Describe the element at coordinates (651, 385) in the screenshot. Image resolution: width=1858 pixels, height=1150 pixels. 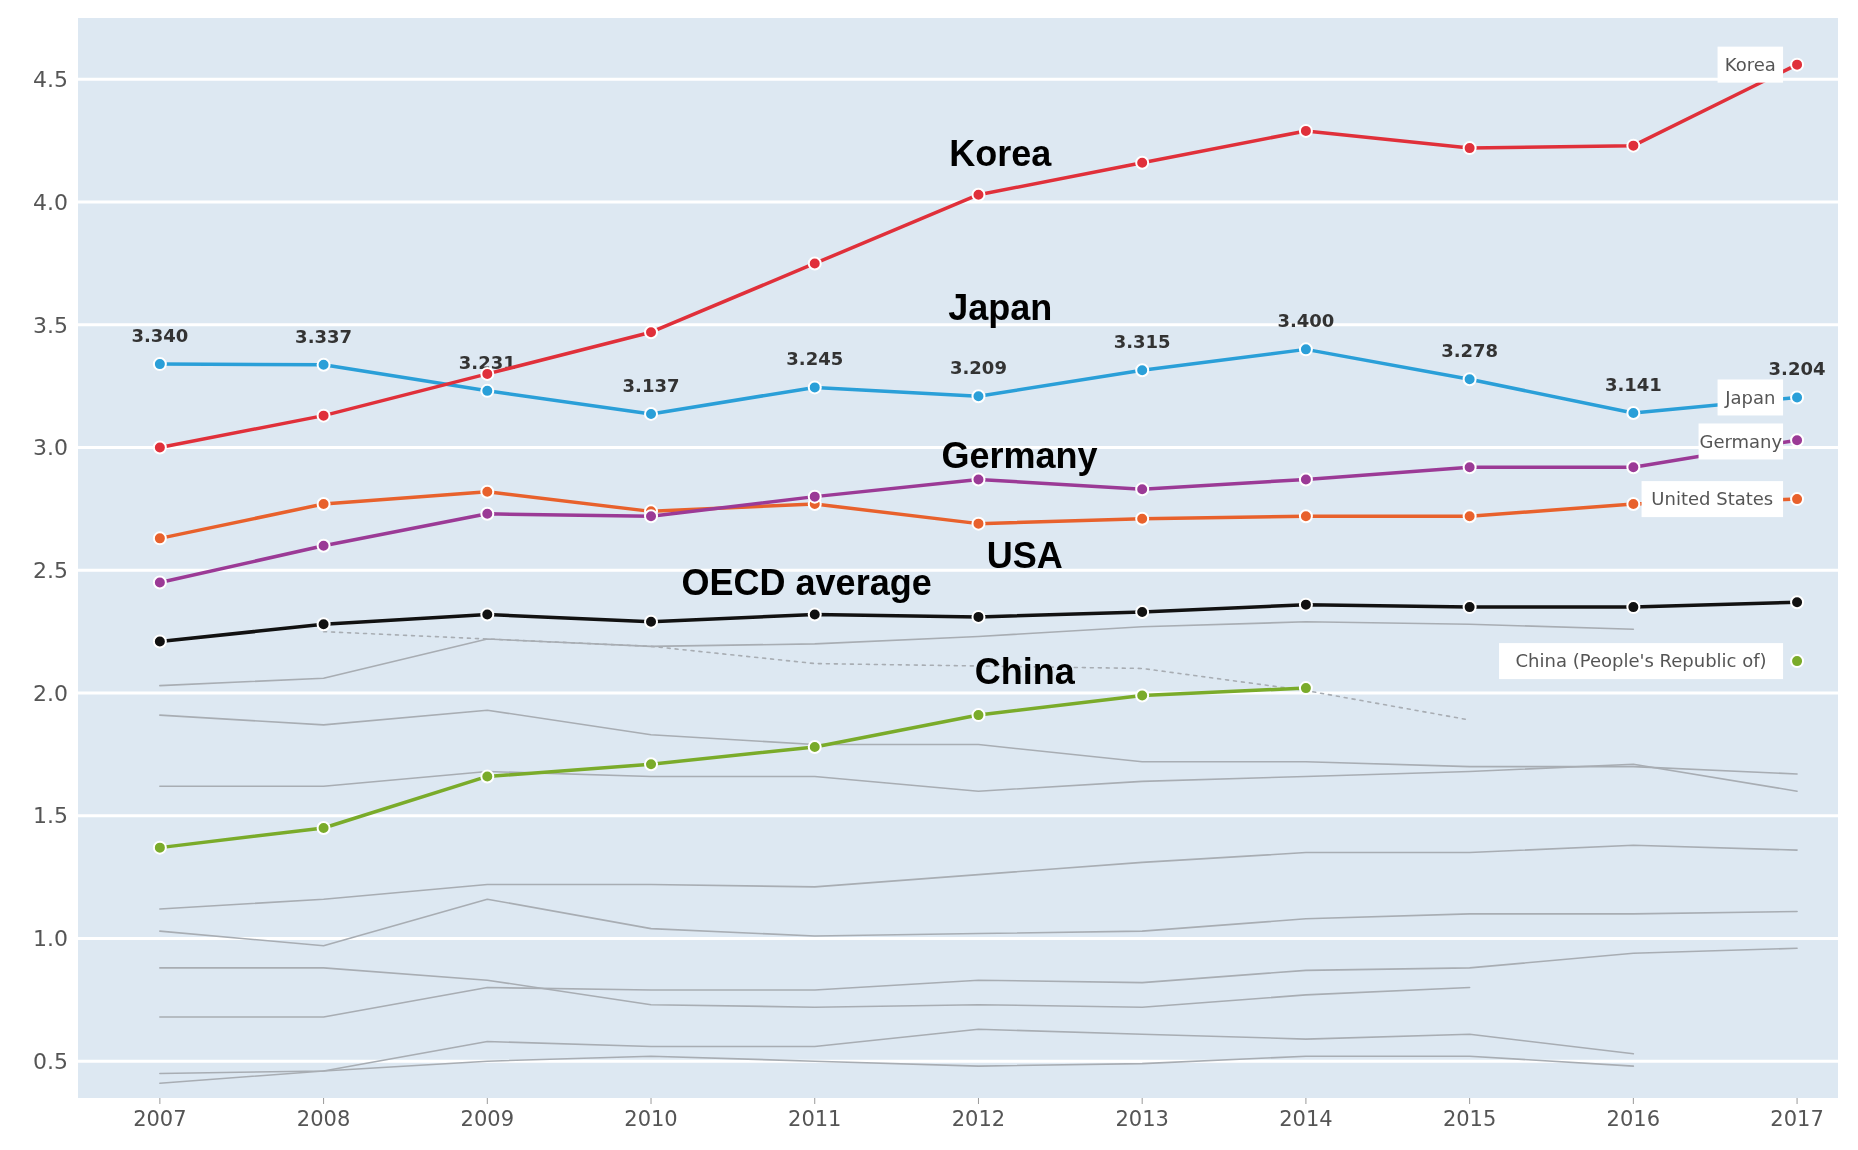
I see `data-label: 3.137` at that location.